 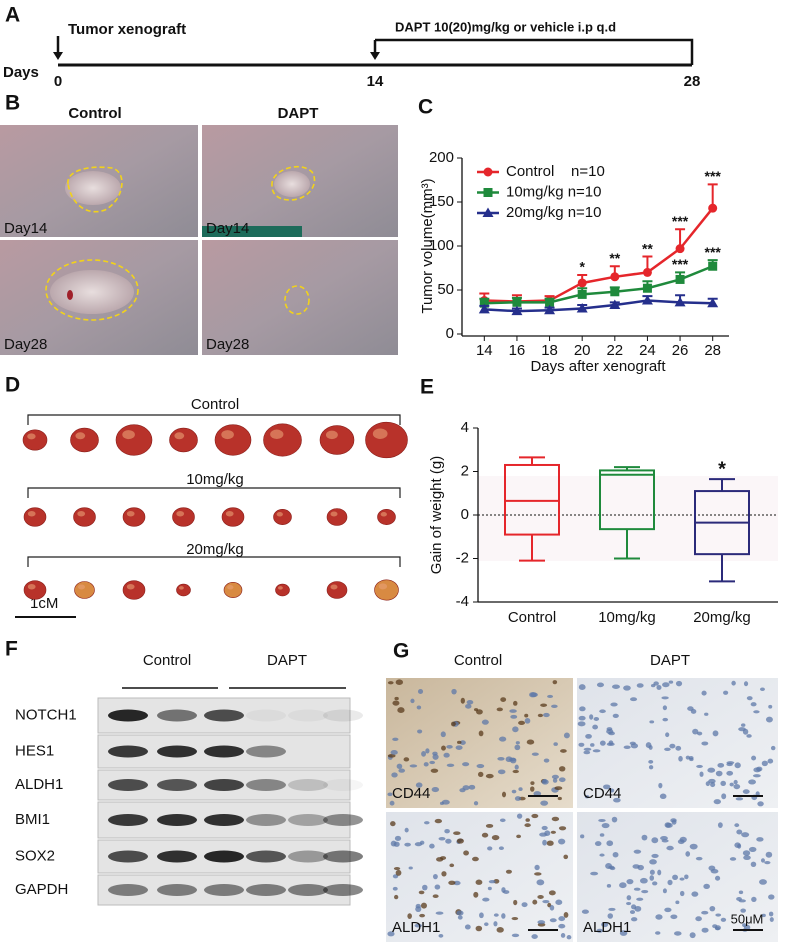 I want to click on significance: ***, so click(x=680, y=221).